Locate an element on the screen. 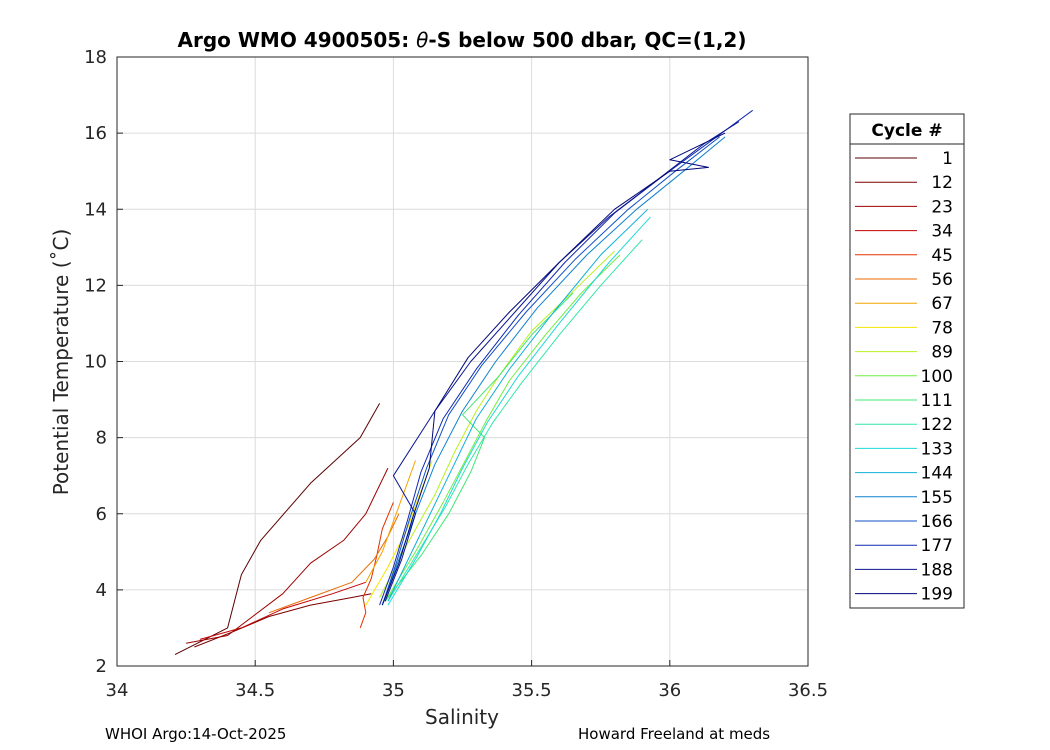  legend-entry-label: 12 is located at coordinates (942, 183).